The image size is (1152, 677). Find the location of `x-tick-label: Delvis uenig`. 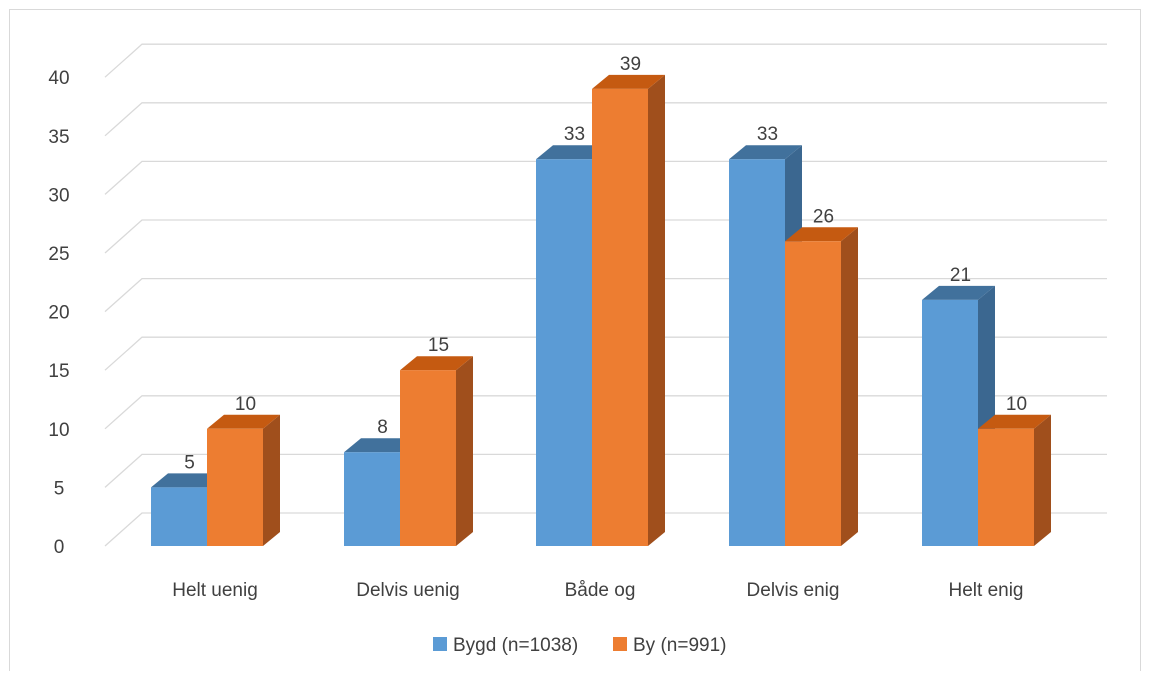

x-tick-label: Delvis uenig is located at coordinates (408, 590).